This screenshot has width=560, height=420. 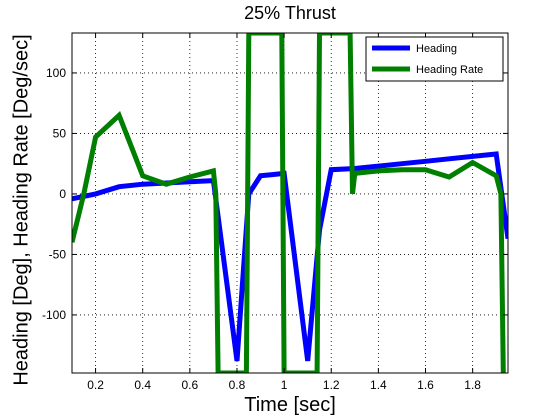 What do you see at coordinates (189, 385) in the screenshot?
I see `x-tick-label: 0.6` at bounding box center [189, 385].